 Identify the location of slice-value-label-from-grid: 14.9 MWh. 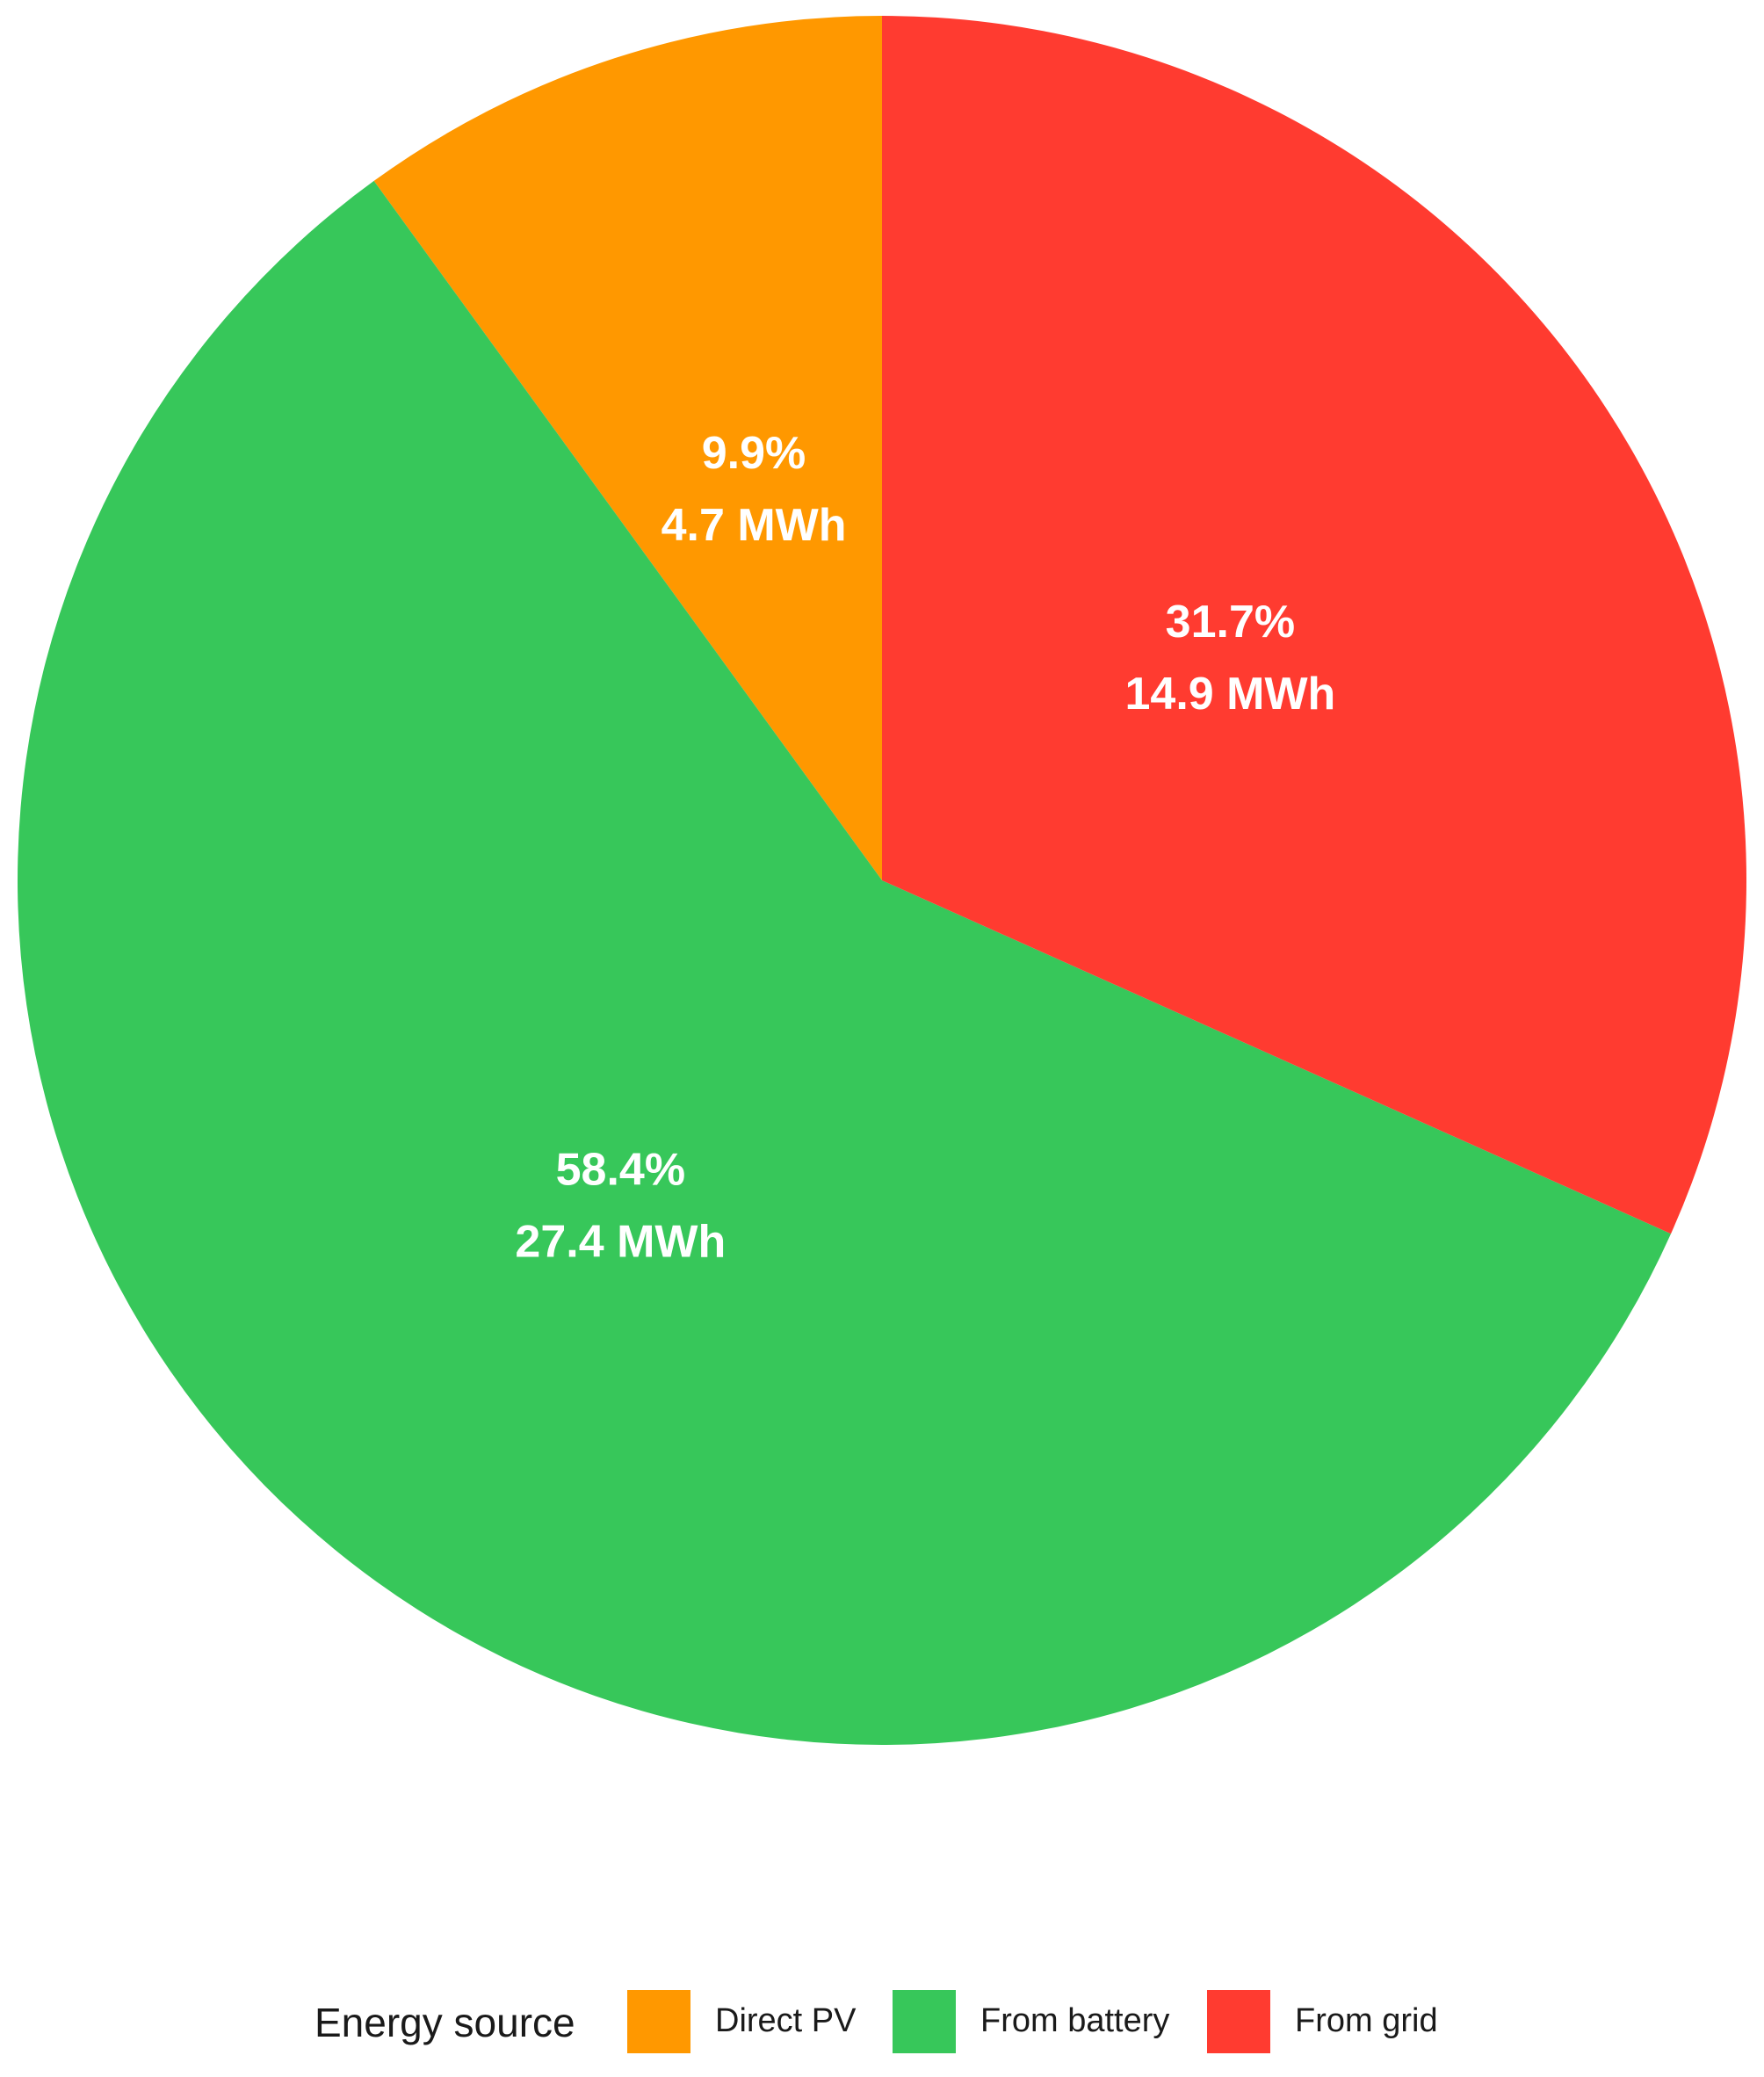
(1229, 694).